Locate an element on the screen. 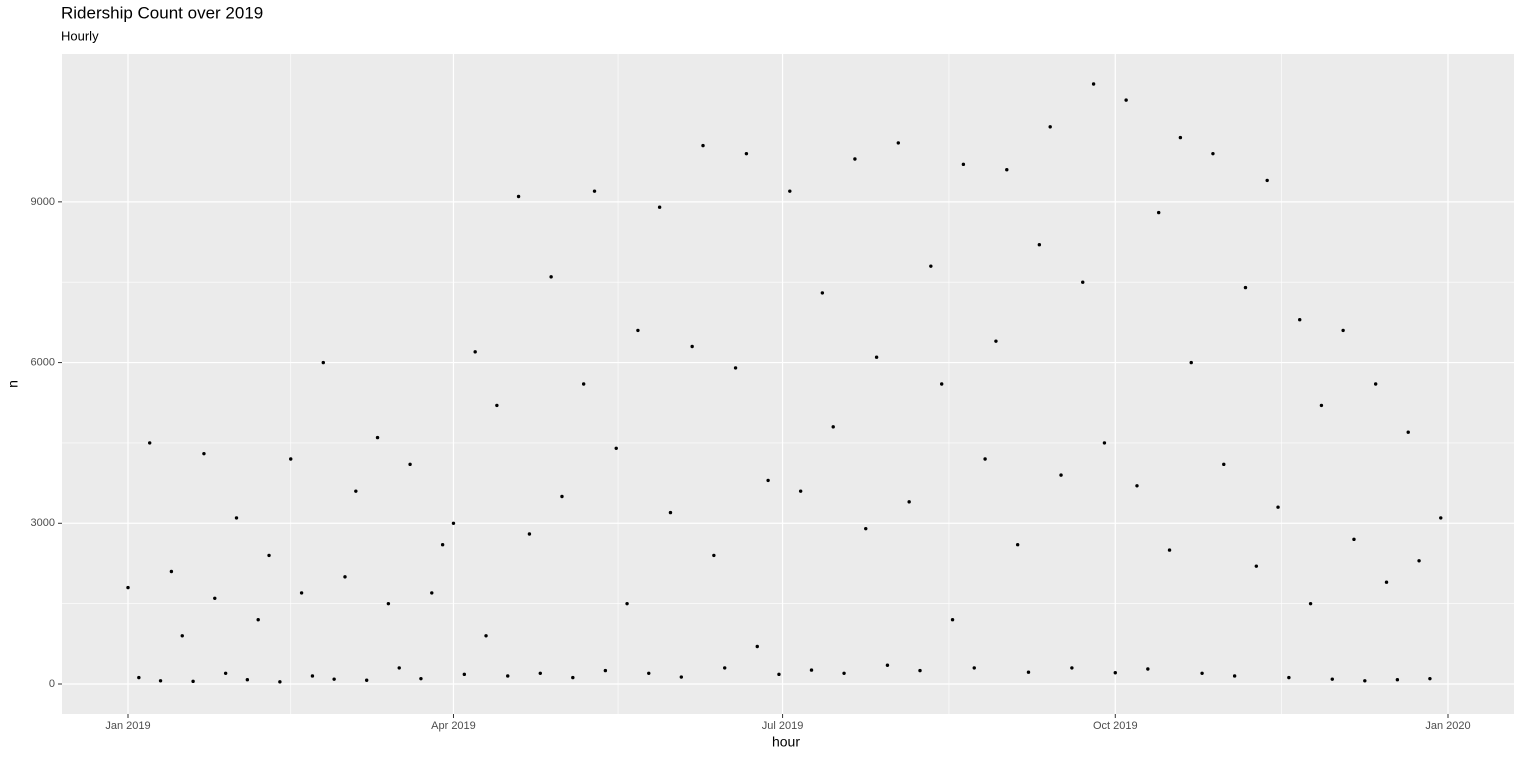  x-tick-label: Jul 2019 is located at coordinates (783, 726).